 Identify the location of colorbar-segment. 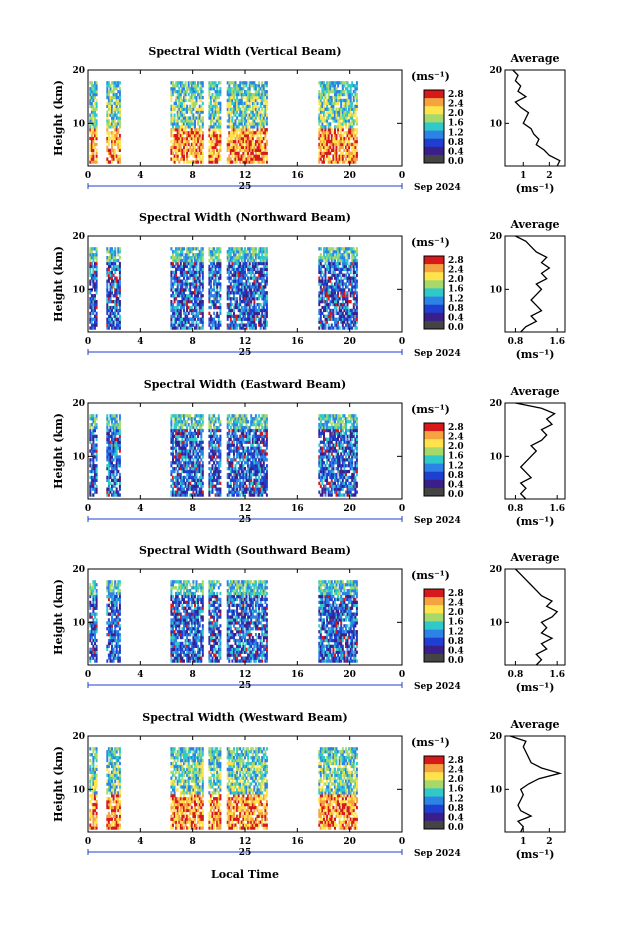
(434, 143).